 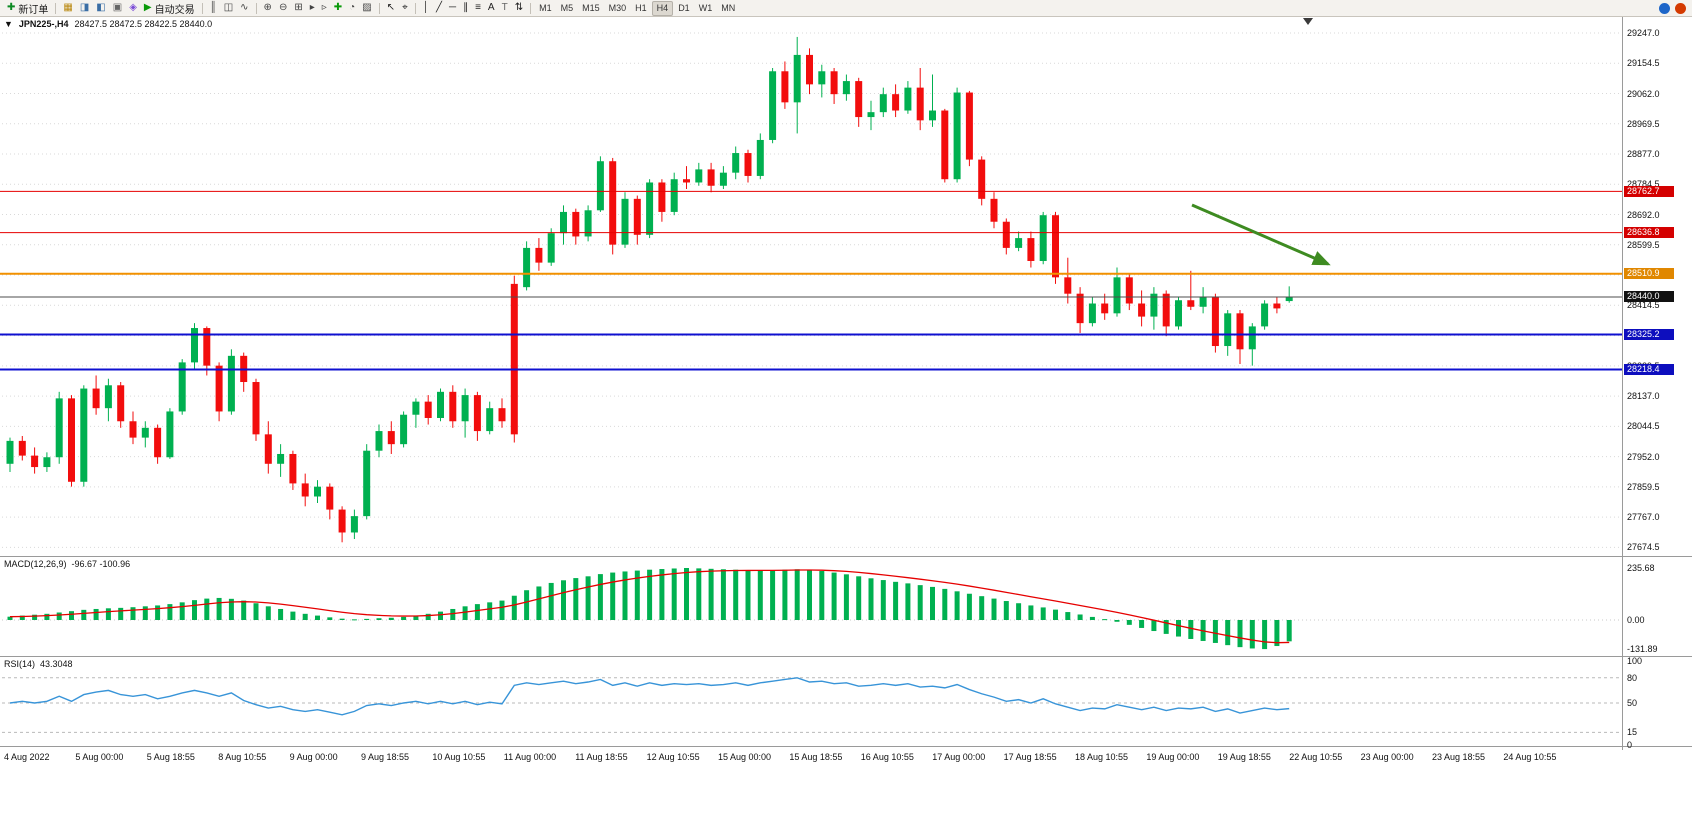 What do you see at coordinates (705, 8) in the screenshot?
I see `timeframe-w1-button: W1` at bounding box center [705, 8].